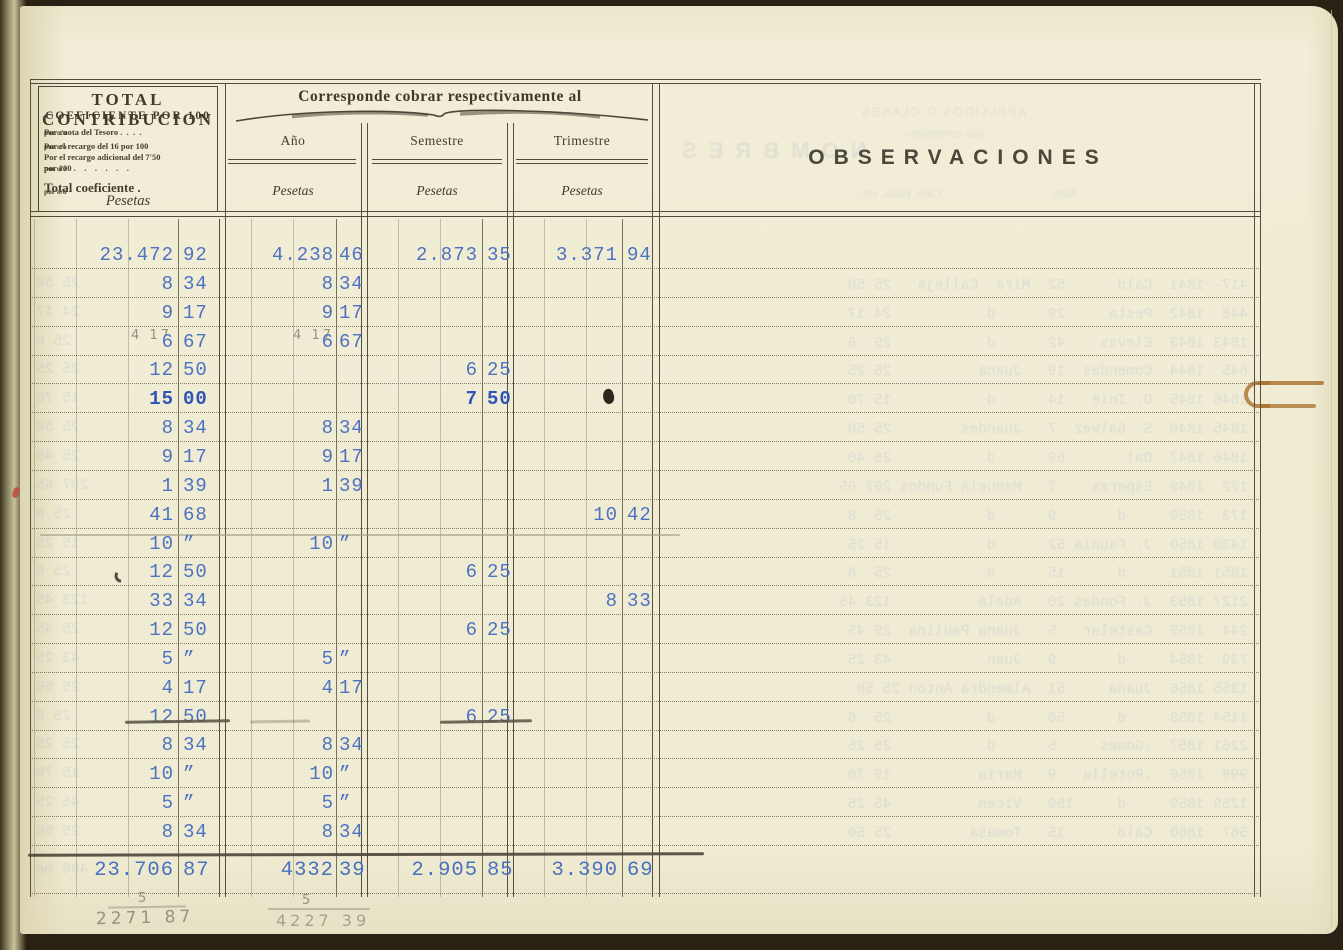 The height and width of the screenshot is (950, 1343). Describe the element at coordinates (129, 131) in the screenshot. I see `coefficient-line: Por cuota del Tesoro . . . . por o/o` at that location.